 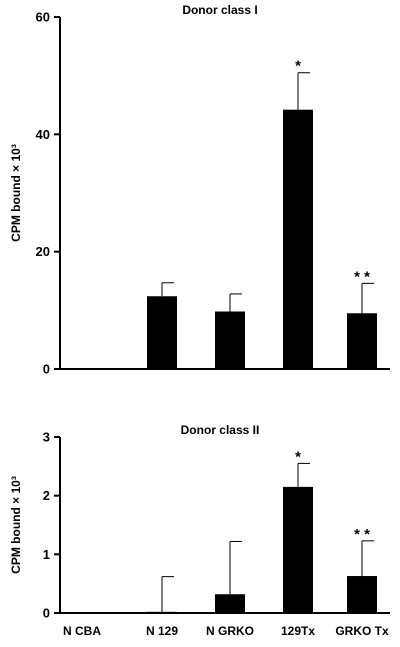 I want to click on significance-mark-2-3: *, so click(x=298, y=456).